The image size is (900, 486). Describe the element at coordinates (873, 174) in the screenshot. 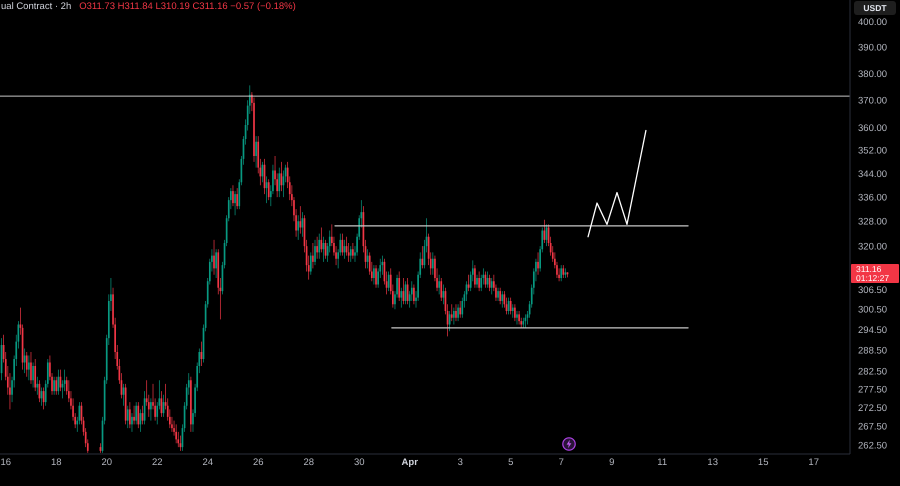

I see `y-tick-label: 344.00` at that location.